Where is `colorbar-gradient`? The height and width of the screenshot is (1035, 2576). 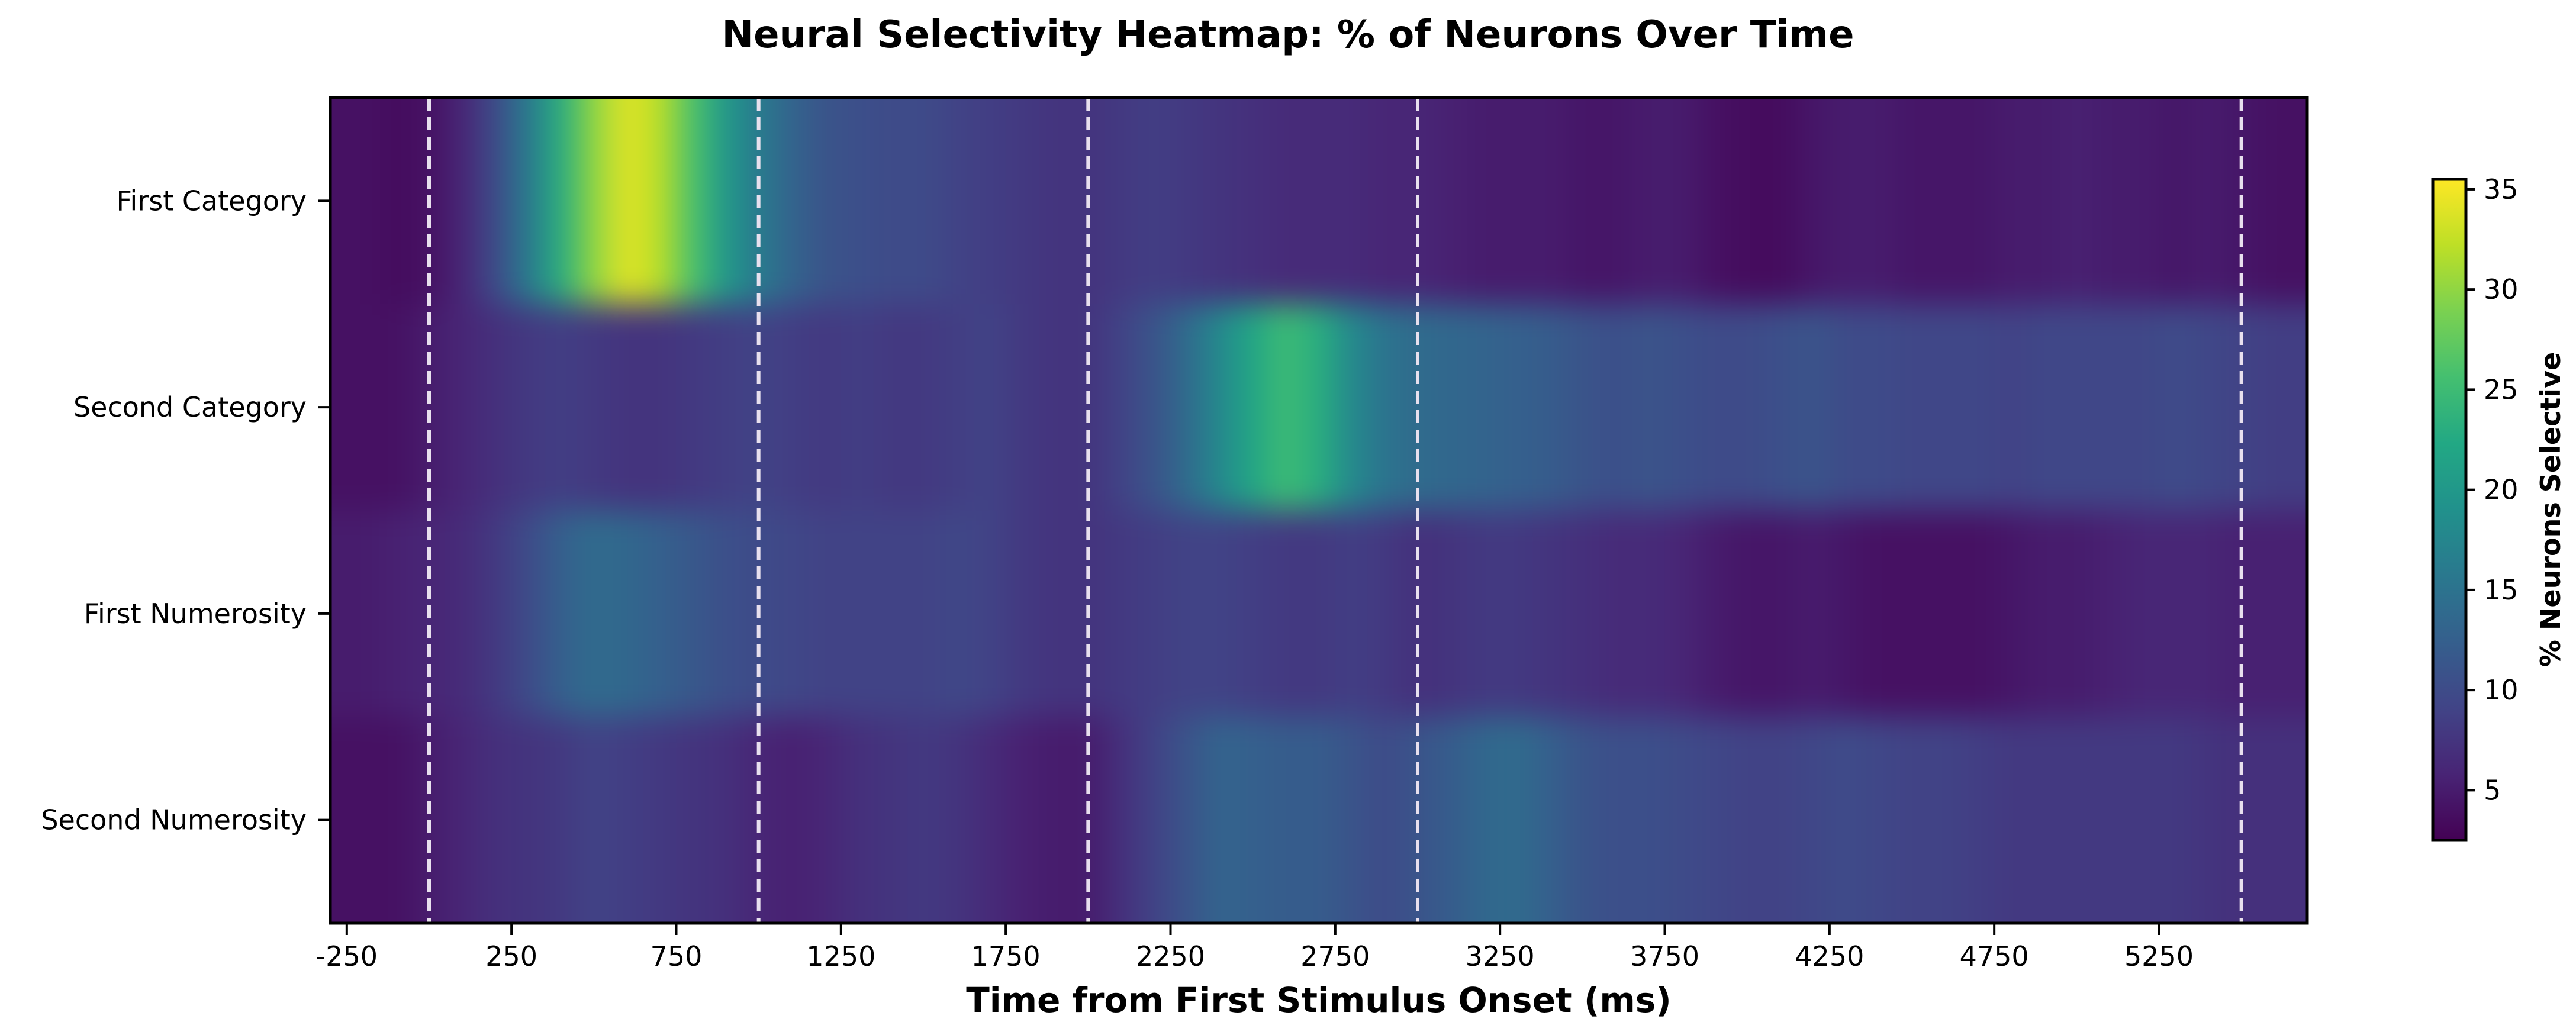
colorbar-gradient is located at coordinates (2450, 510).